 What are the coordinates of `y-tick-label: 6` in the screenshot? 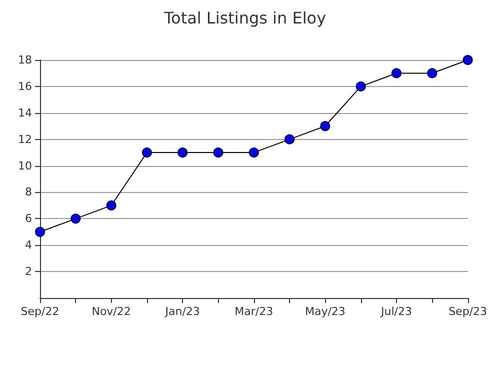 It's located at (28, 219).